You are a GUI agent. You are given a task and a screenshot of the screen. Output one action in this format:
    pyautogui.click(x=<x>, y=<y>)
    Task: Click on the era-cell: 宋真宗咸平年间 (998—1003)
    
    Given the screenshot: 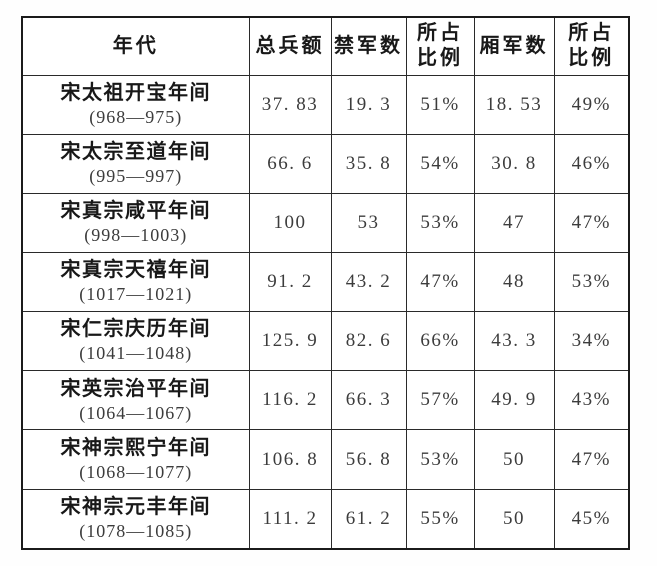 What is the action you would take?
    pyautogui.click(x=135, y=222)
    